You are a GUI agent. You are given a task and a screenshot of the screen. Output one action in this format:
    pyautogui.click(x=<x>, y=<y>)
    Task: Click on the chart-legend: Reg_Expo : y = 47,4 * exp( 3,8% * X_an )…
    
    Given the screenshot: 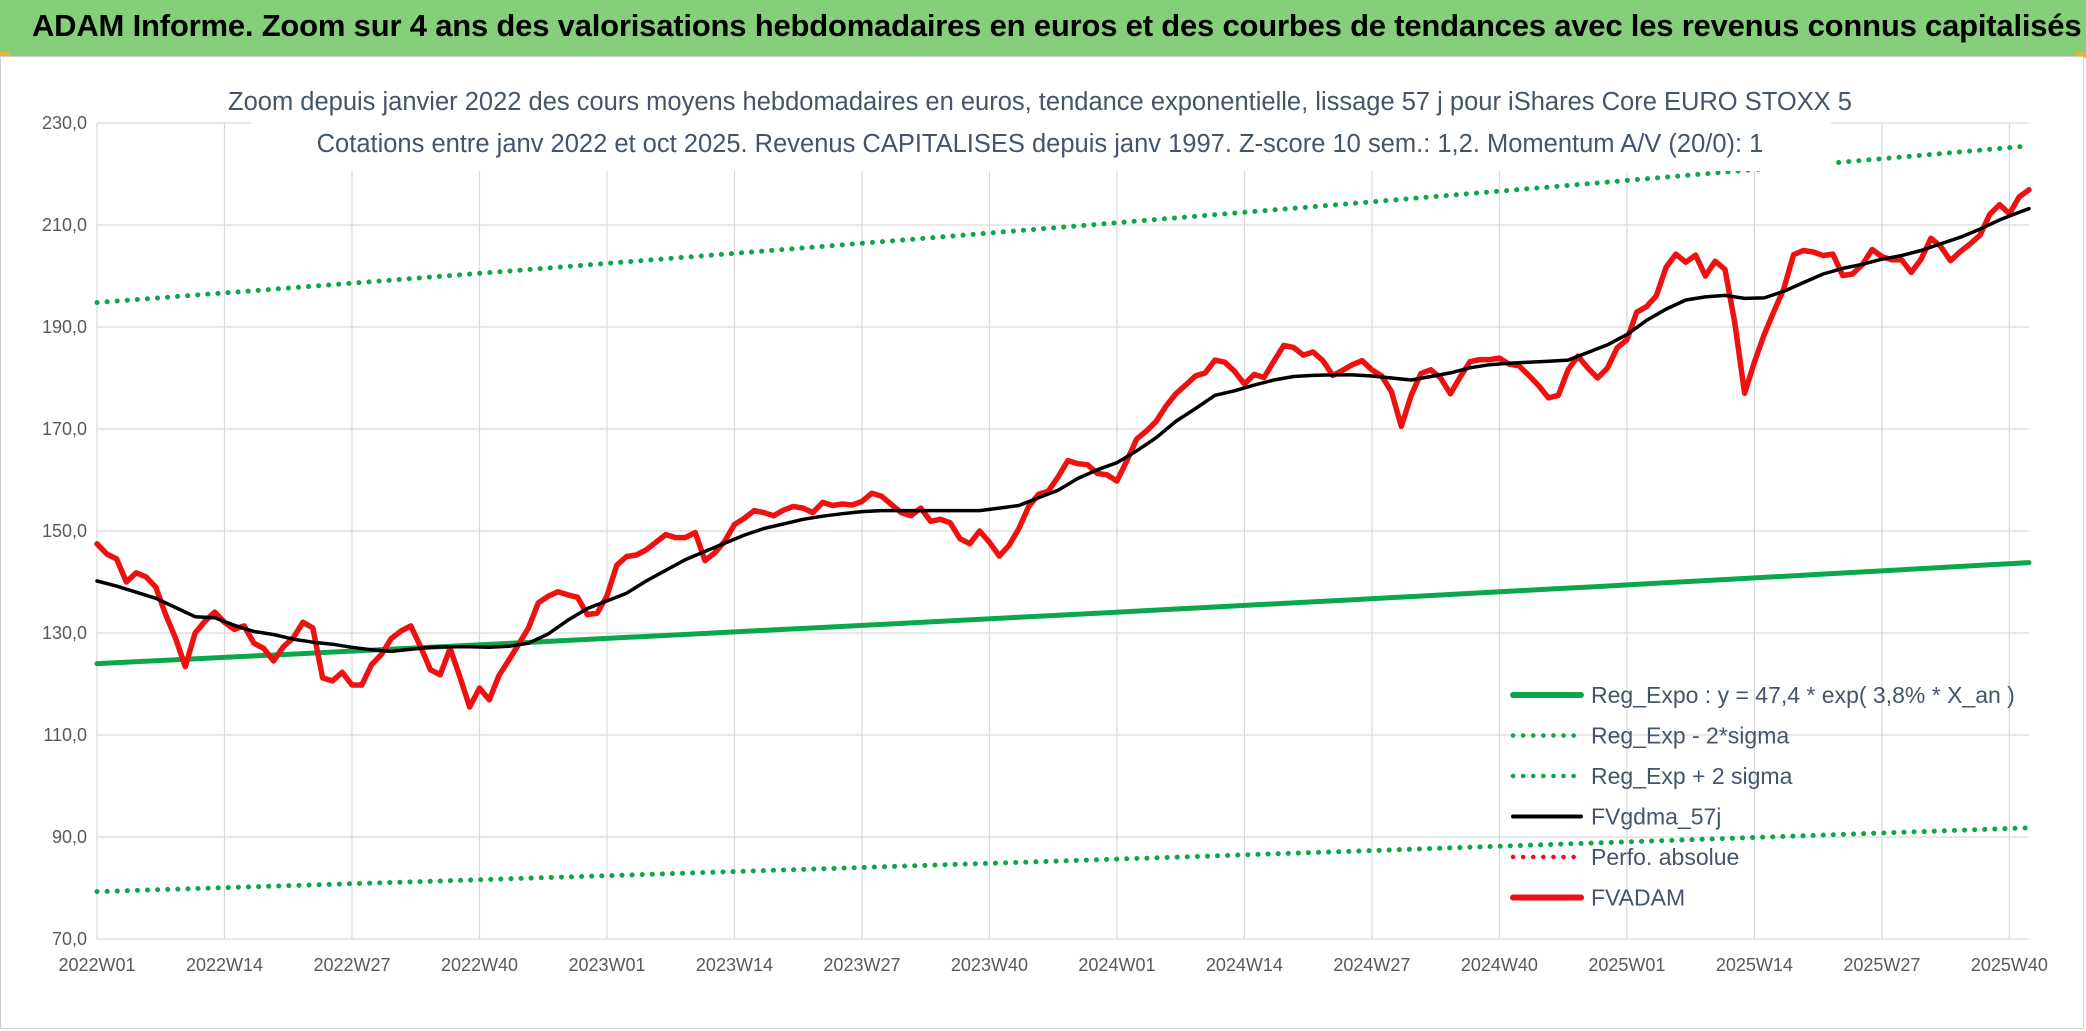 What is the action you would take?
    pyautogui.click(x=1762, y=796)
    